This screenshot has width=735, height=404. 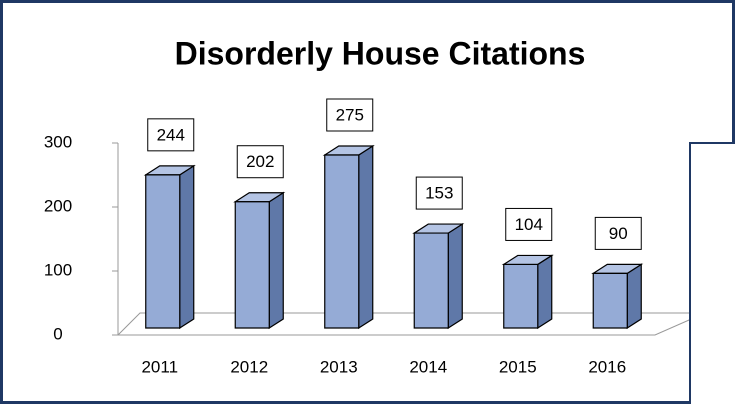 What do you see at coordinates (58, 205) in the screenshot?
I see `y-tick-label: 200` at bounding box center [58, 205].